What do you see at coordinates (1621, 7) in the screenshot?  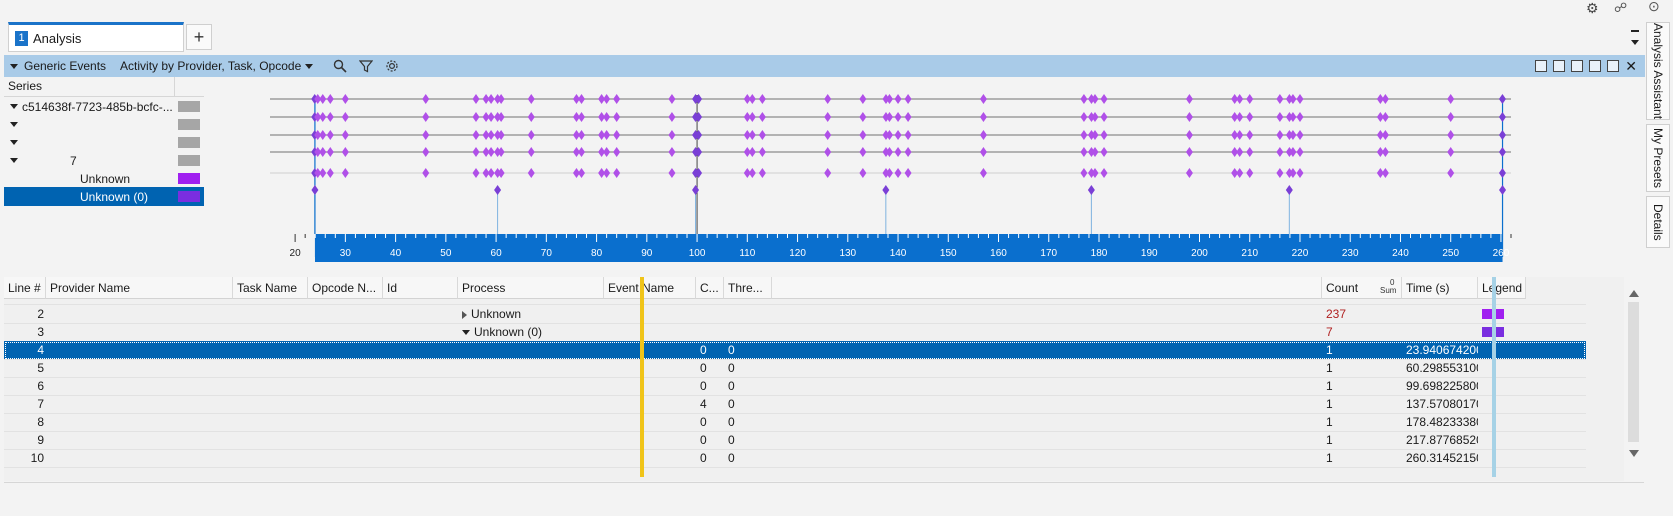 I see `feedback-icon: ☍` at bounding box center [1621, 7].